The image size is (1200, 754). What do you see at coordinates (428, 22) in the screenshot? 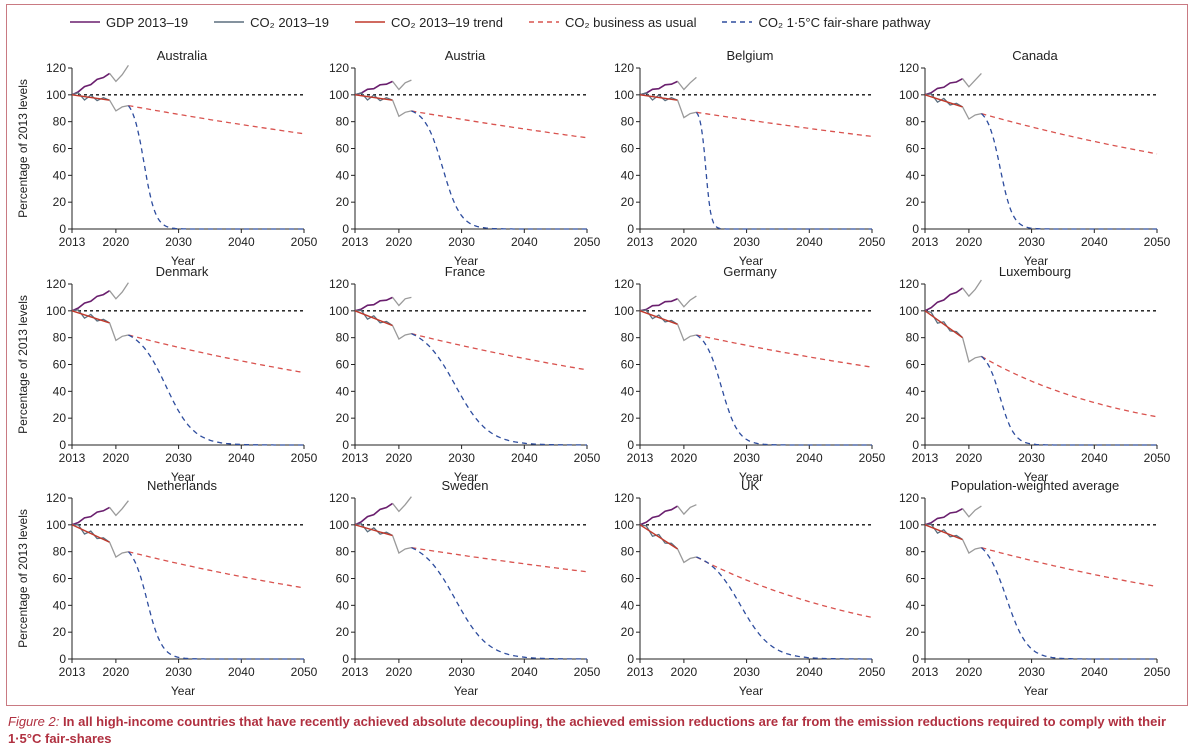
I see `legend-item: CO₂ 2013–19 trend` at bounding box center [428, 22].